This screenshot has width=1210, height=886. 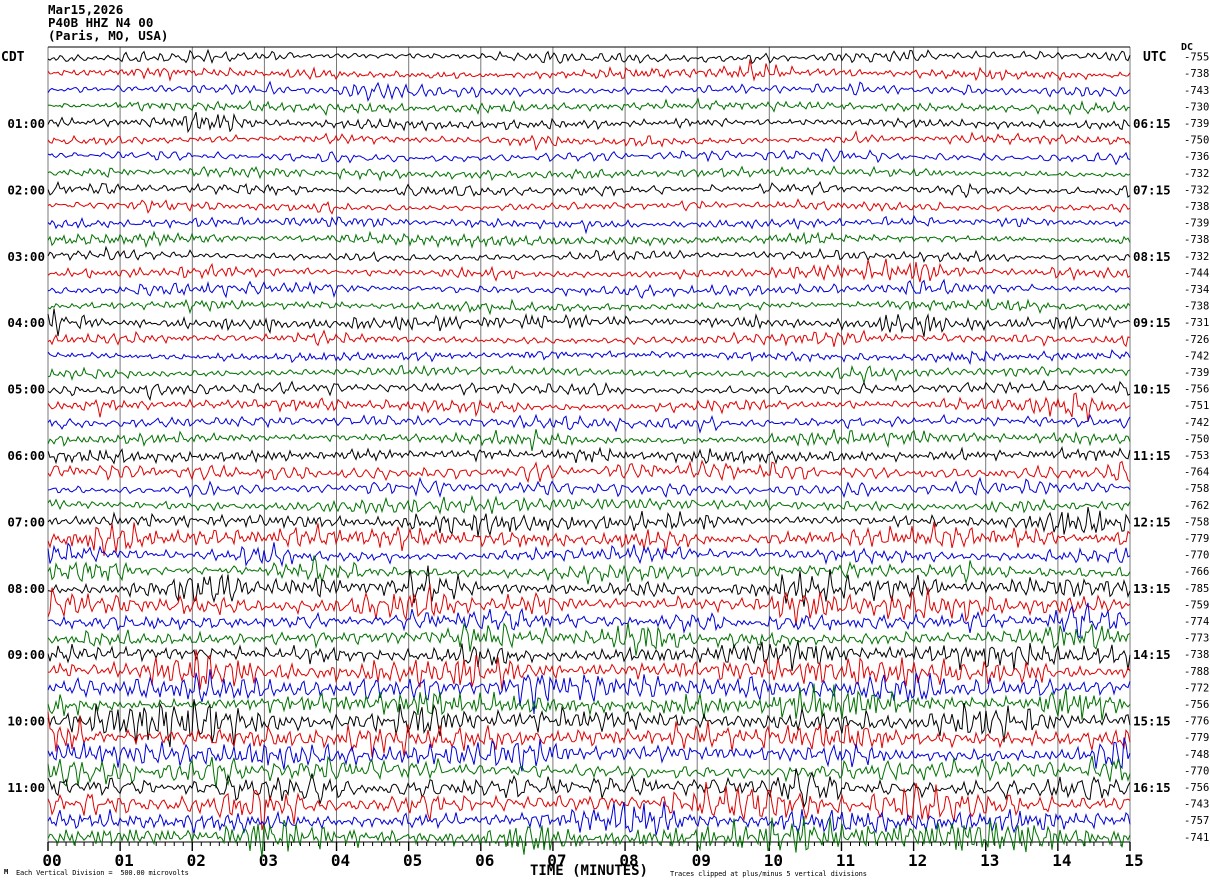 What do you see at coordinates (1196, 771) in the screenshot?
I see `row-dc-value: -770` at bounding box center [1196, 771].